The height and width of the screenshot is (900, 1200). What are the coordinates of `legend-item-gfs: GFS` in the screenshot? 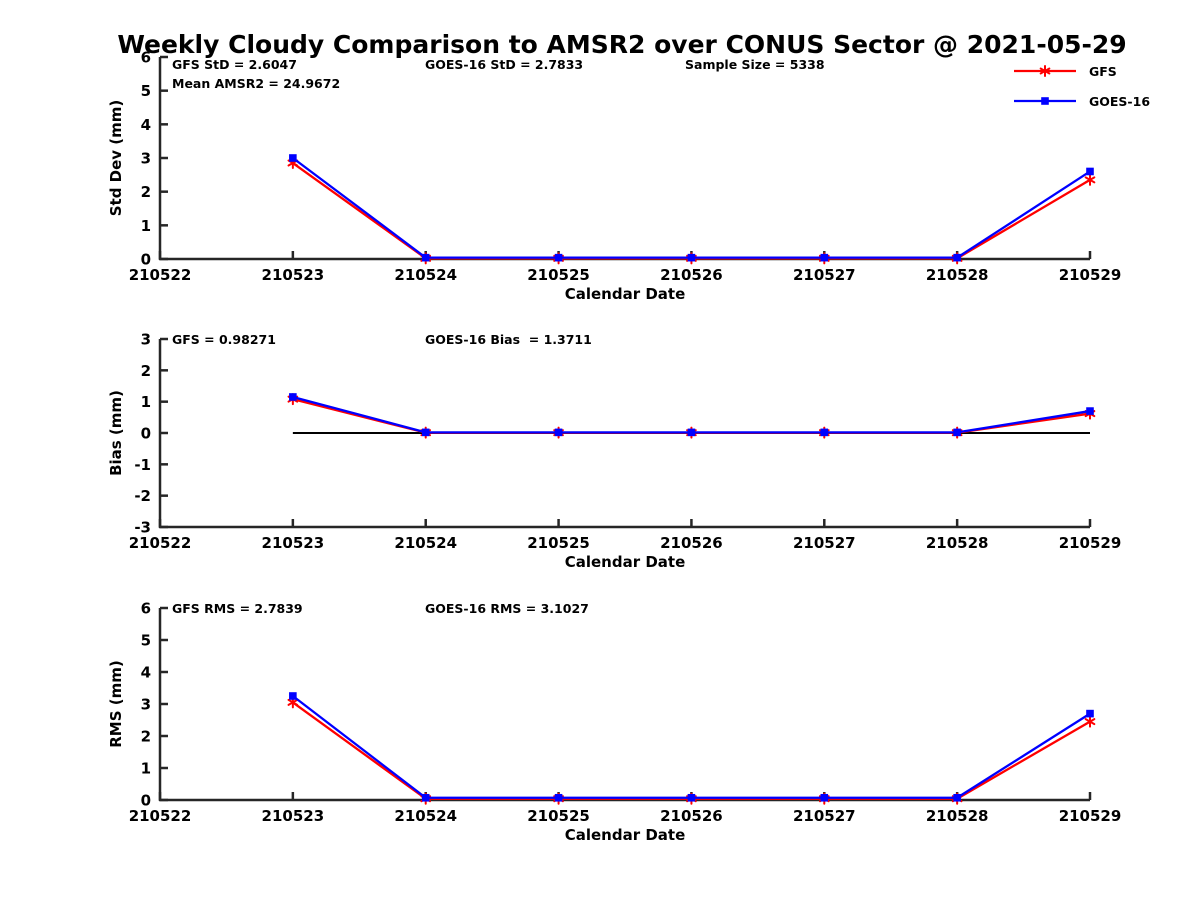 It's located at (1081, 71).